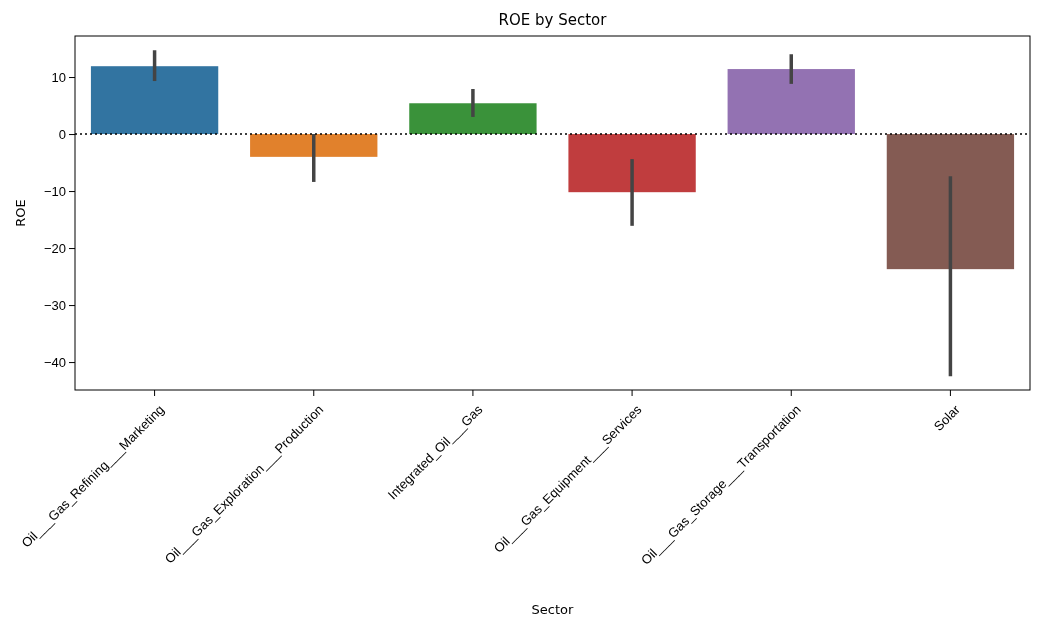 The width and height of the screenshot is (1038, 619). Describe the element at coordinates (54, 191) in the screenshot. I see `y-tick-label: −10` at that location.